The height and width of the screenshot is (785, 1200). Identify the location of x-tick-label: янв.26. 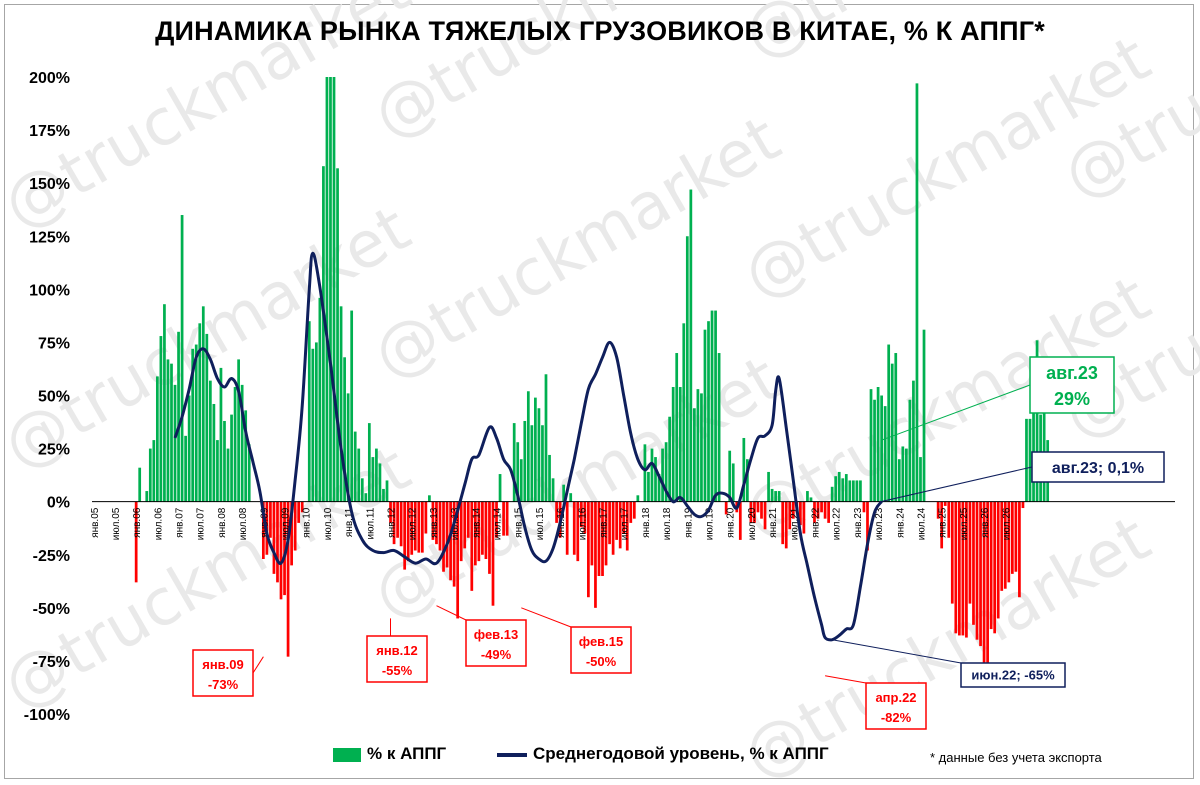
(985, 522).